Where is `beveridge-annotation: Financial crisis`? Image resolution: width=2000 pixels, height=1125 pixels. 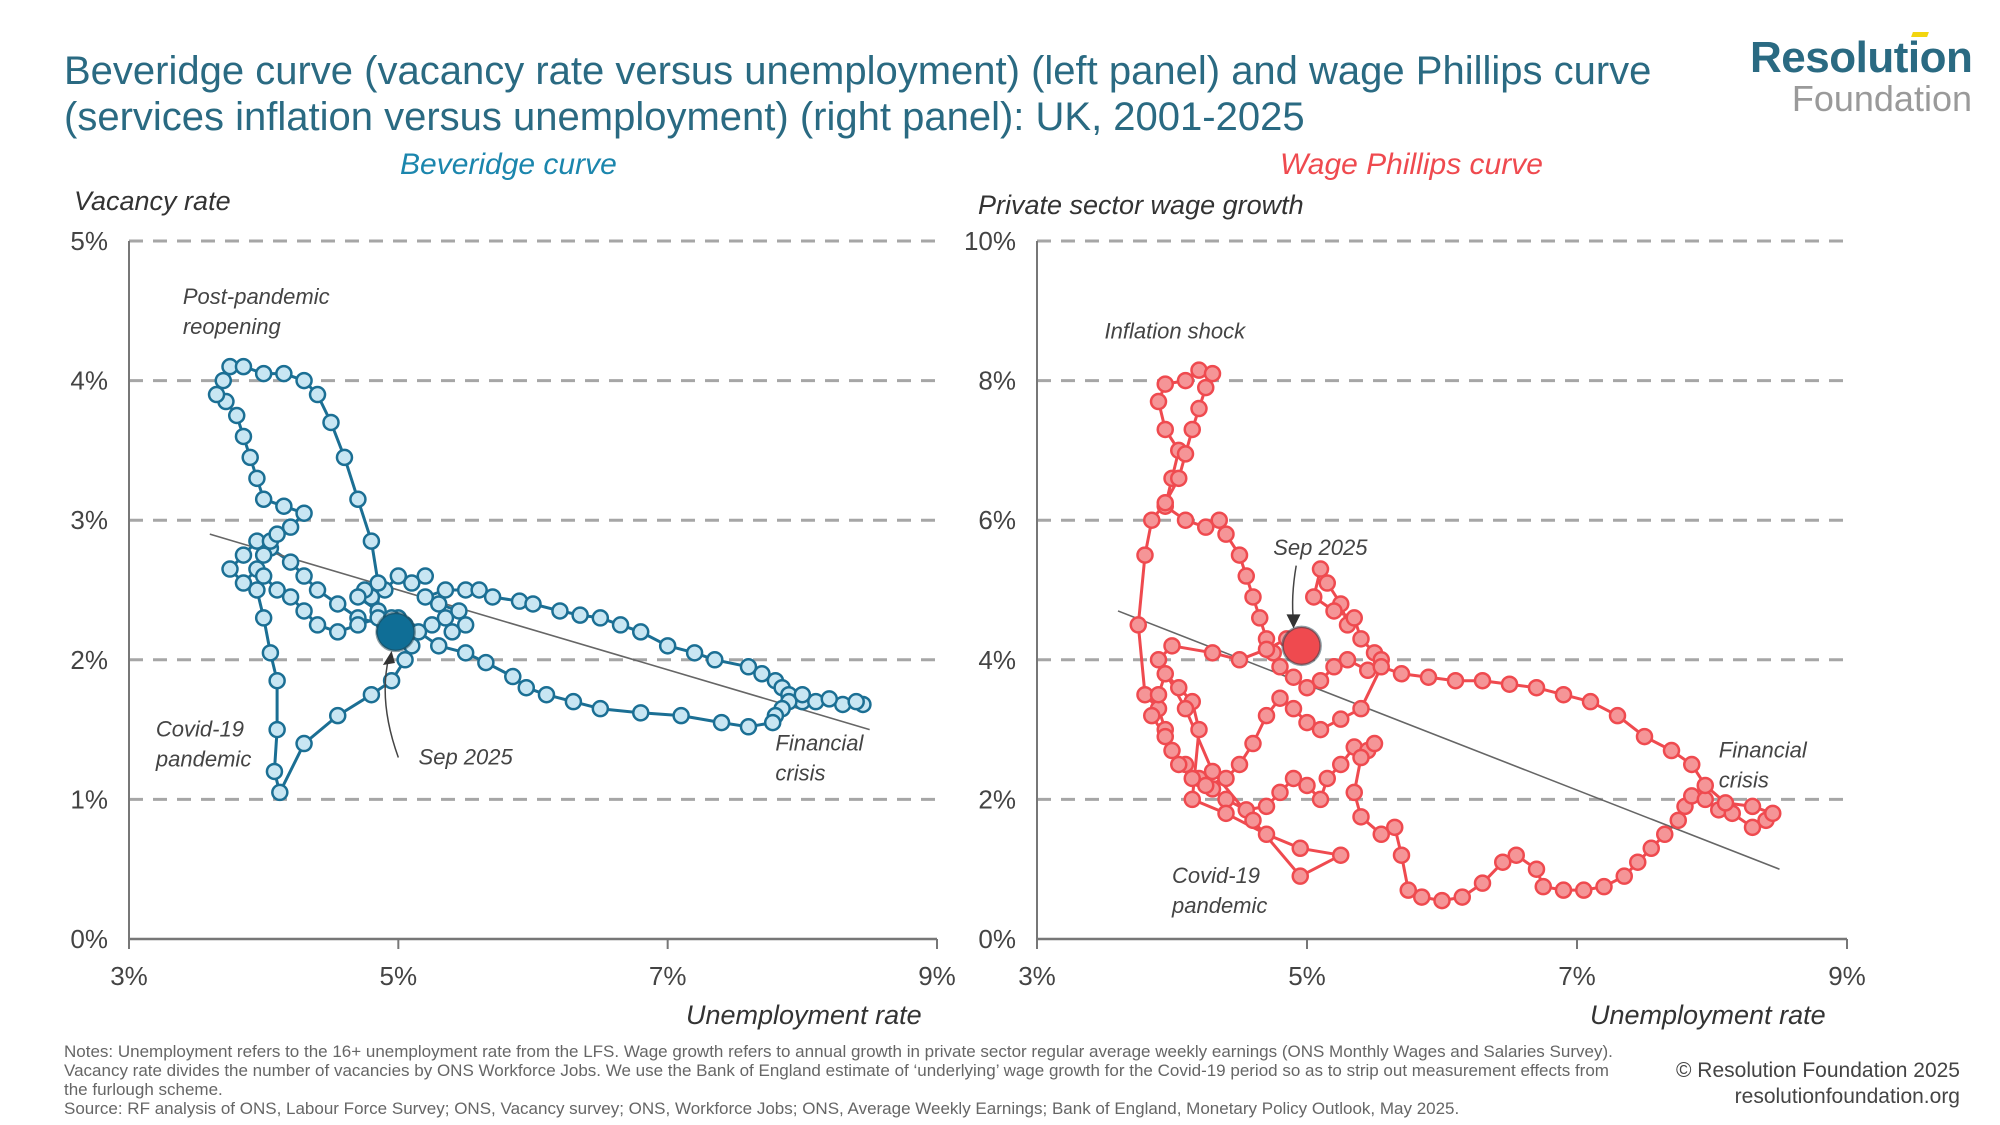 beveridge-annotation: Financial crisis is located at coordinates (819, 758).